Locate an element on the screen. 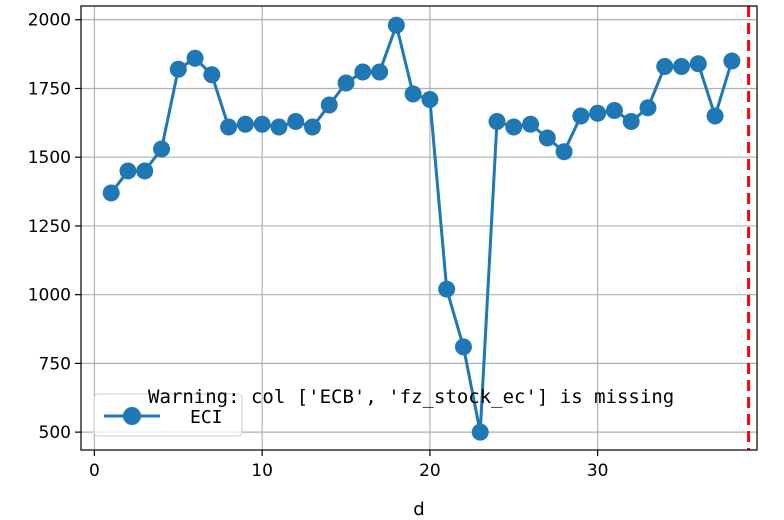 Image resolution: width=784 pixels, height=520 pixels. y-axis-ticks: 500 750 1000 1250 1500 1750 2000 is located at coordinates (54, 227).